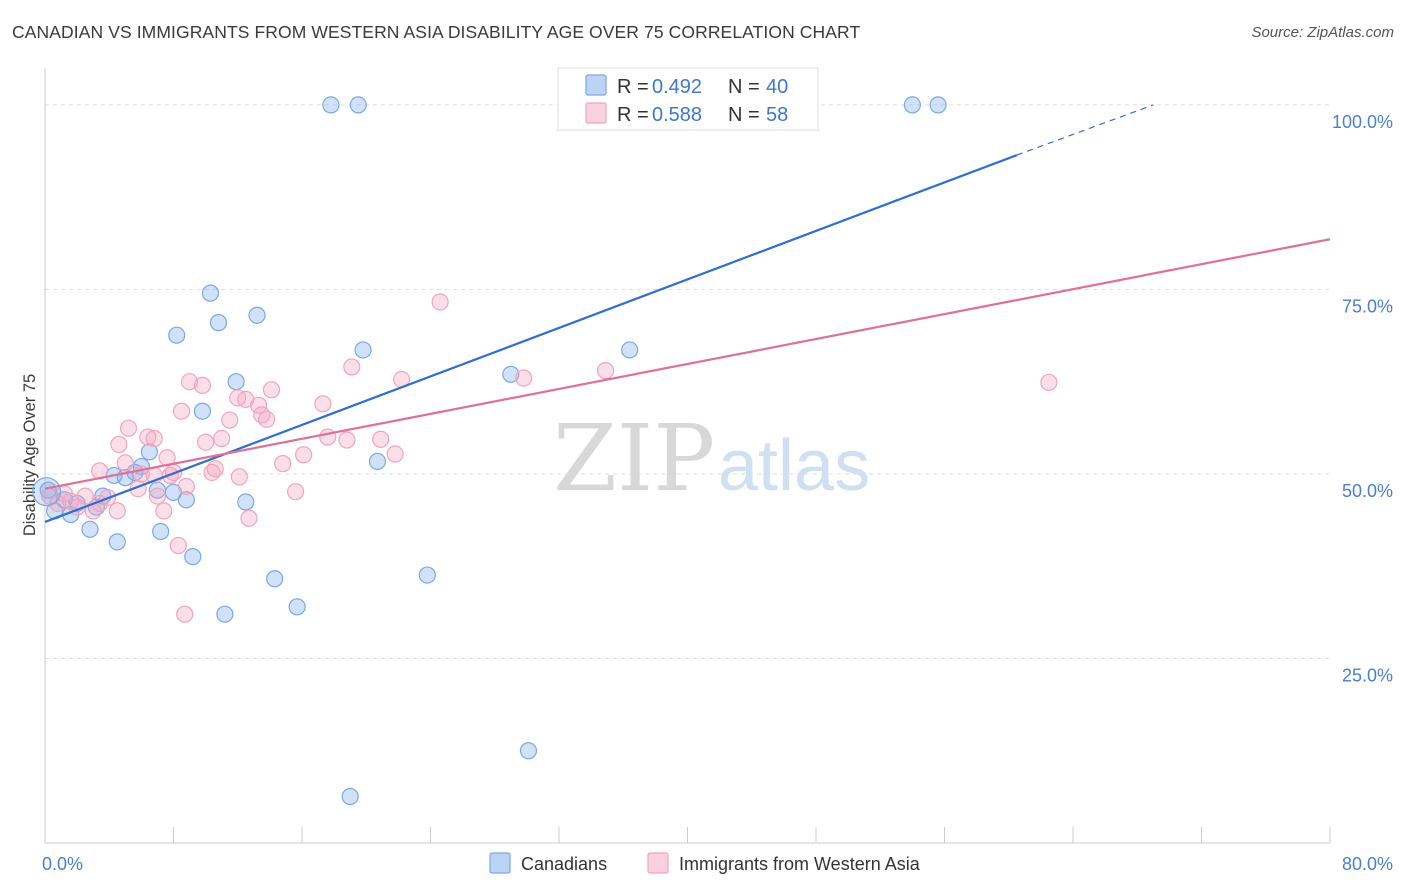 This screenshot has height=892, width=1406. What do you see at coordinates (500, 863) in the screenshot?
I see `bottom-legend-swatch-canadians` at bounding box center [500, 863].